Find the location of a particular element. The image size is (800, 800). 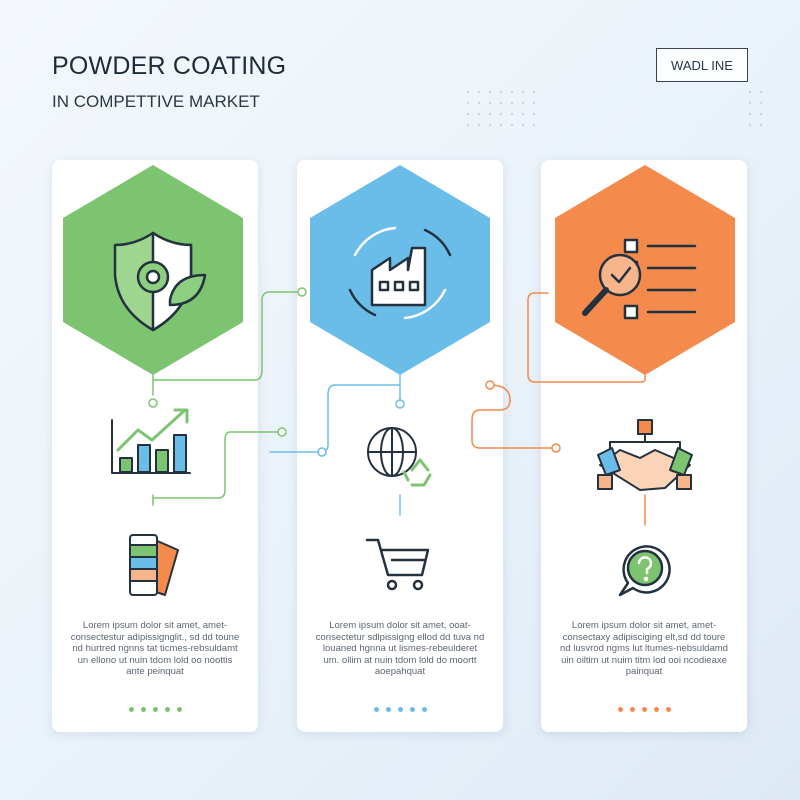

factory-cycle-icon is located at coordinates (400, 273).